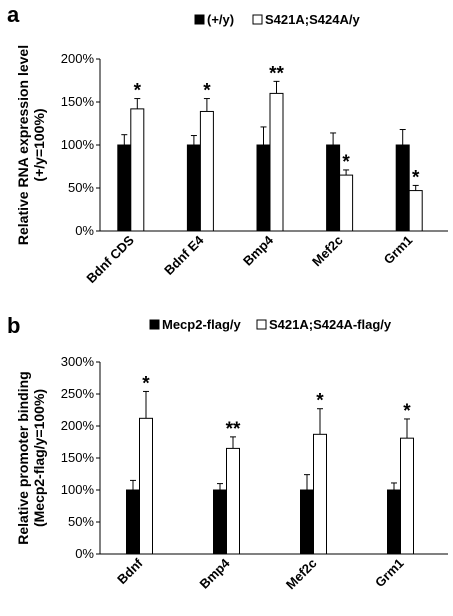 This screenshot has width=453, height=616. I want to click on category-label: Bdnf, so click(130, 571).